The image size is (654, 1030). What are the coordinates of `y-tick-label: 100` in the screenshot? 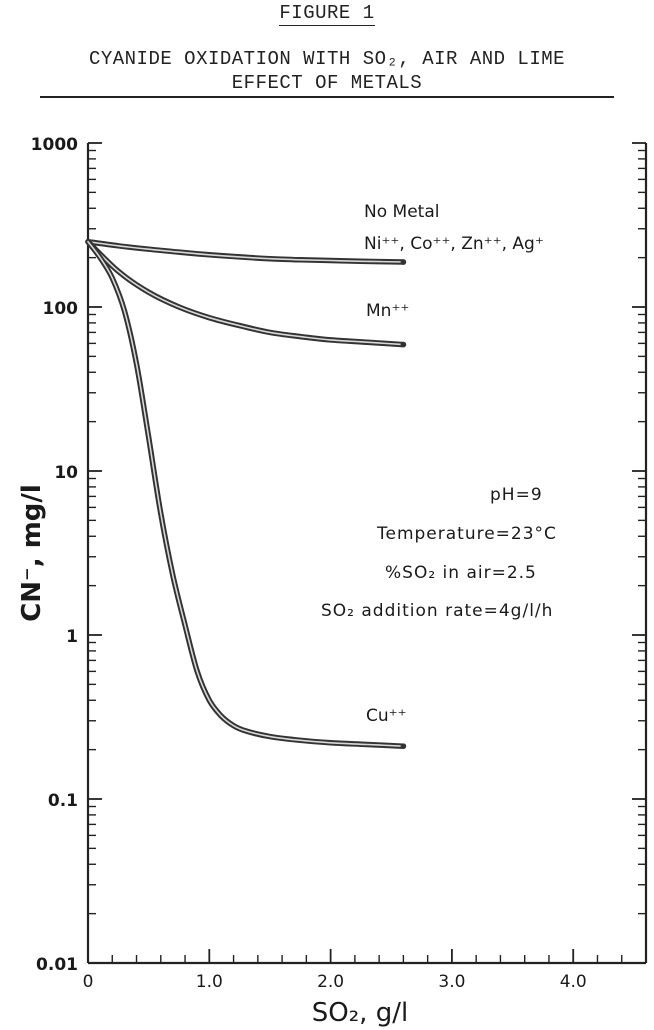 It's located at (61, 309).